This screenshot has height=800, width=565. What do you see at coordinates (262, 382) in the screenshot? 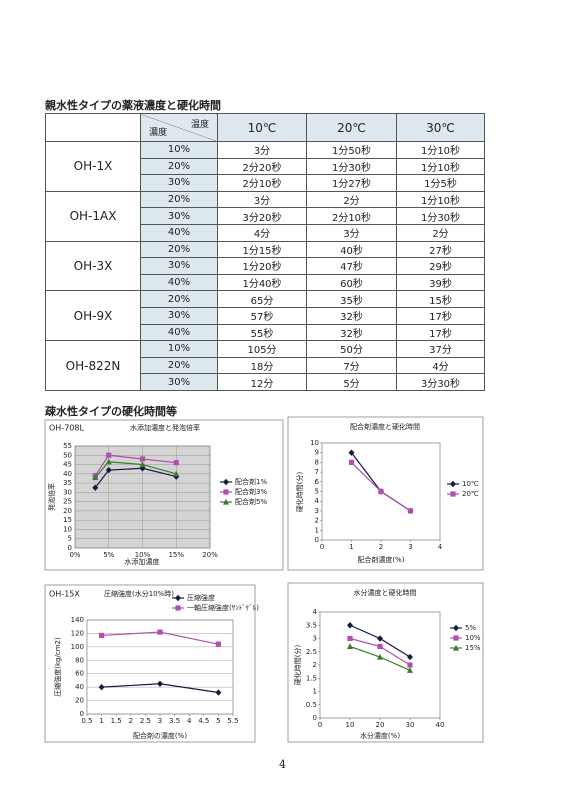
I see `time-cell: 12分` at bounding box center [262, 382].